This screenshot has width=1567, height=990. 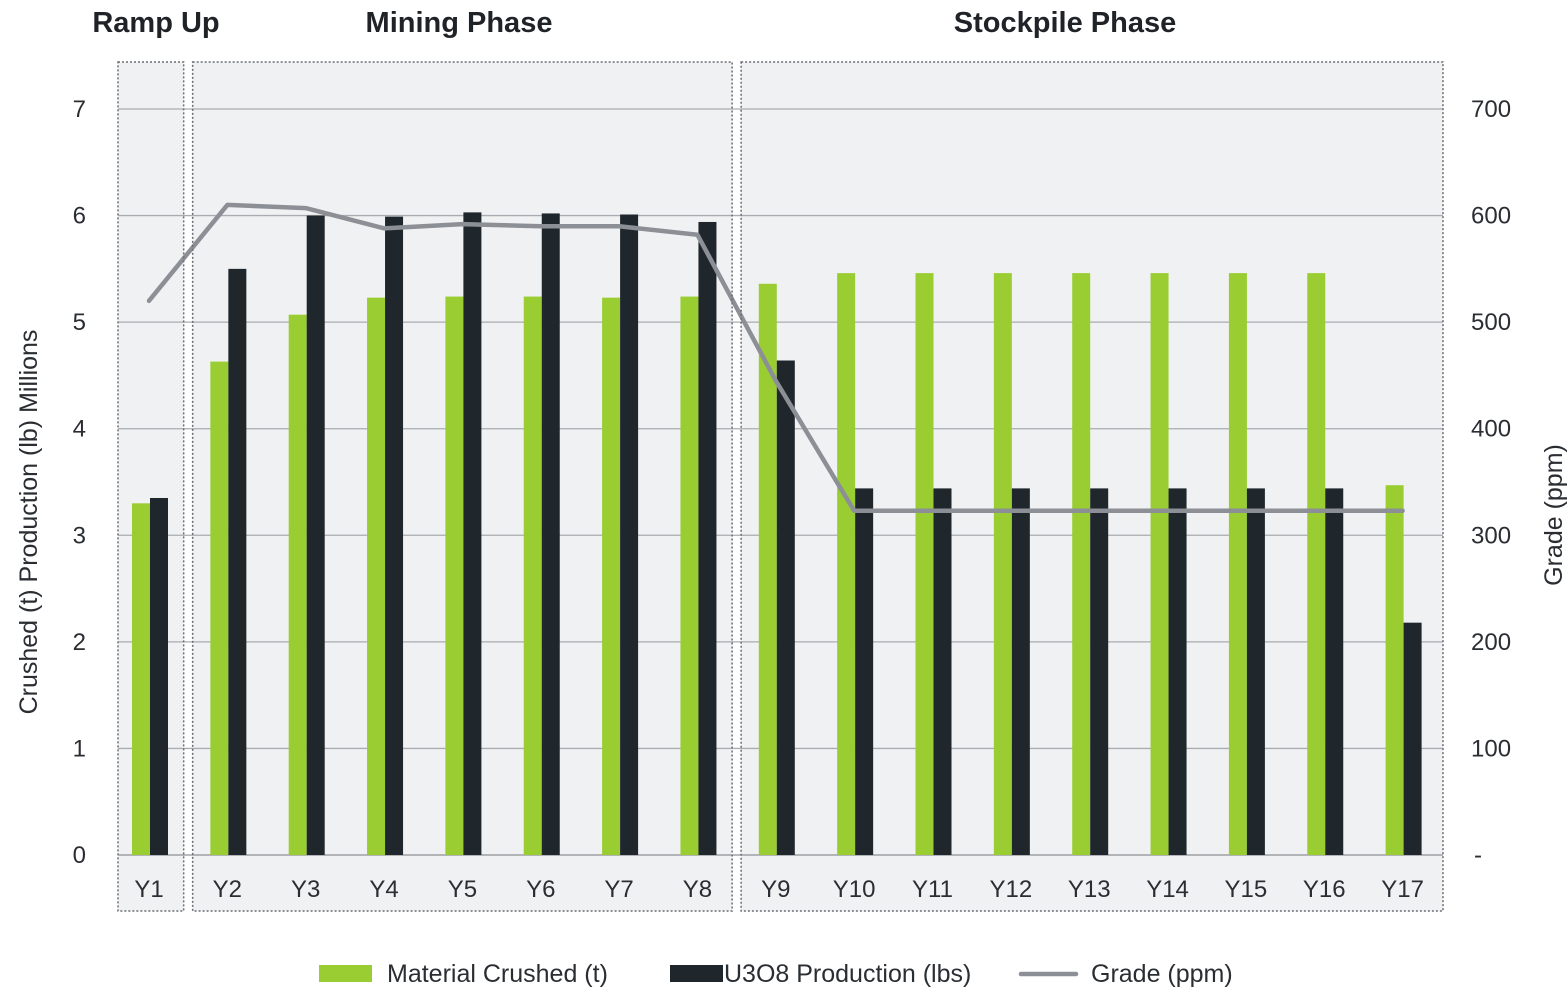 What do you see at coordinates (1010, 889) in the screenshot?
I see `x-category-label: Y12` at bounding box center [1010, 889].